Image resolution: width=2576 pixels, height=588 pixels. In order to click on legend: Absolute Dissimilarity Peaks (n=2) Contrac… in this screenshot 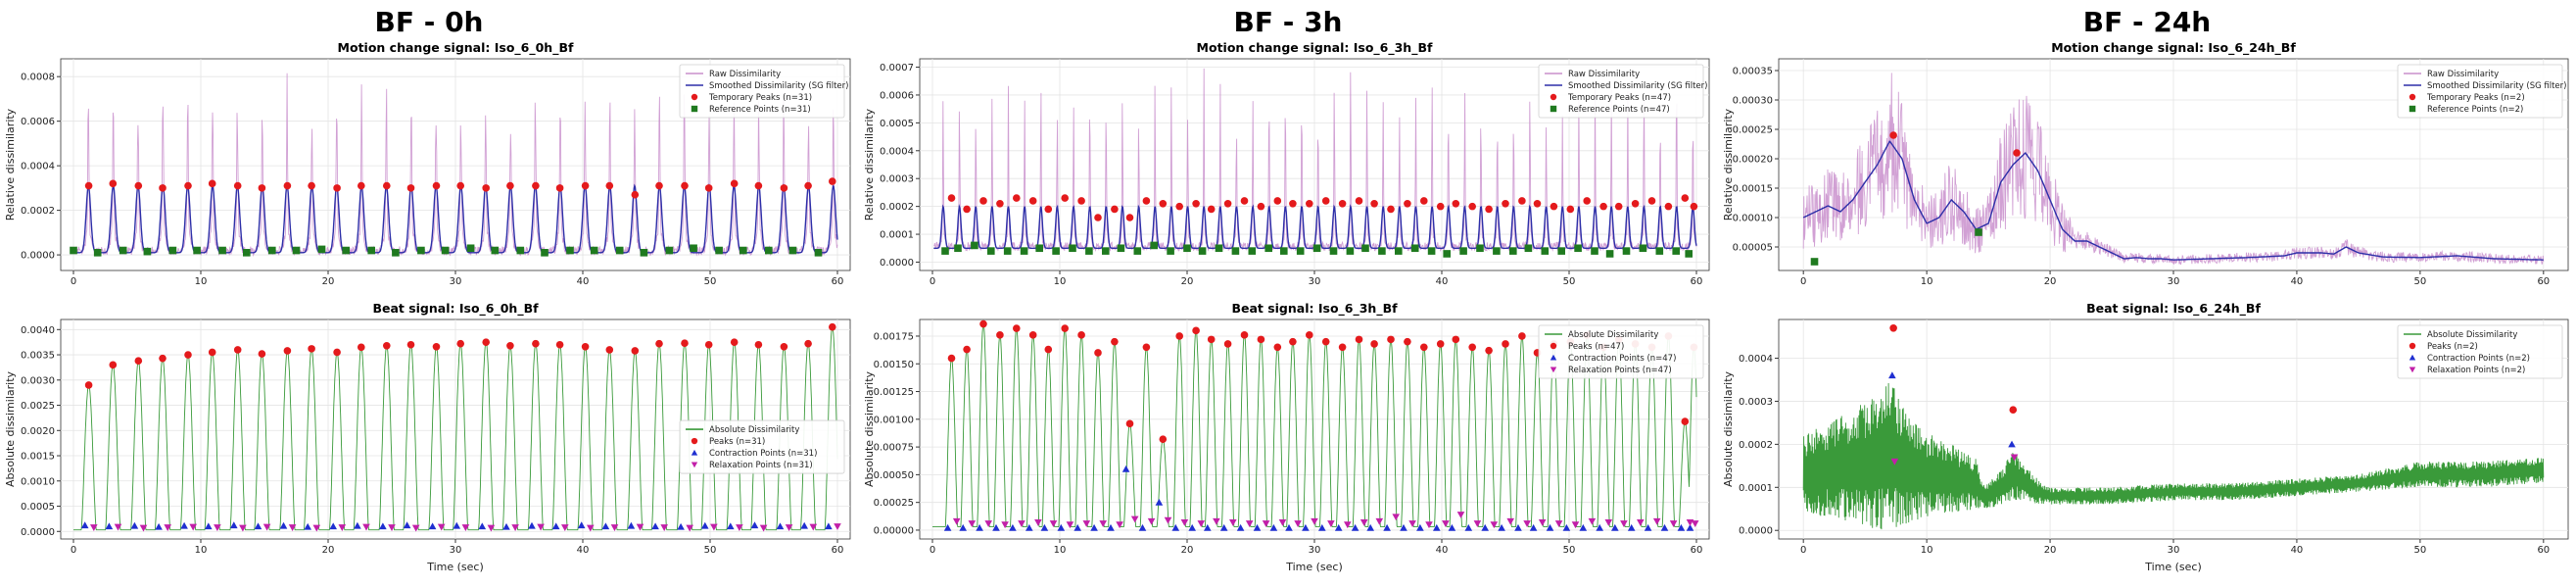, I will do `click(2480, 351)`.